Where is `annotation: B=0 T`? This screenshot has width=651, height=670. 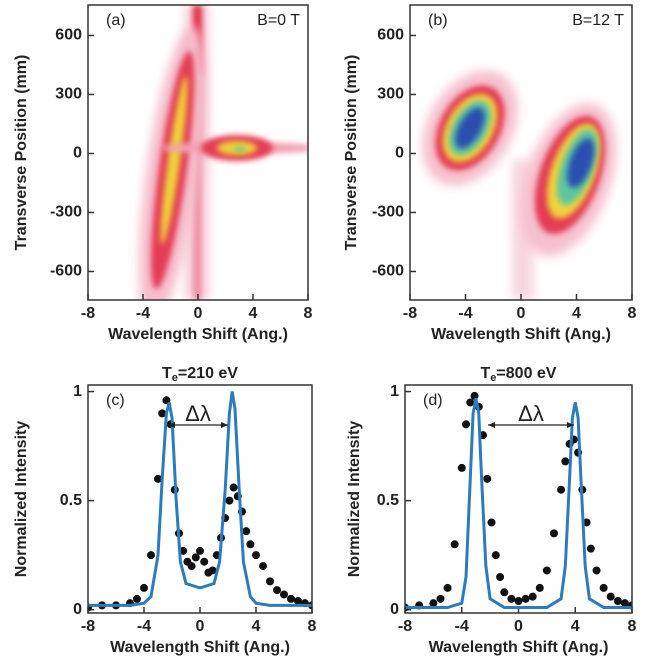 annotation: B=0 T is located at coordinates (278, 20).